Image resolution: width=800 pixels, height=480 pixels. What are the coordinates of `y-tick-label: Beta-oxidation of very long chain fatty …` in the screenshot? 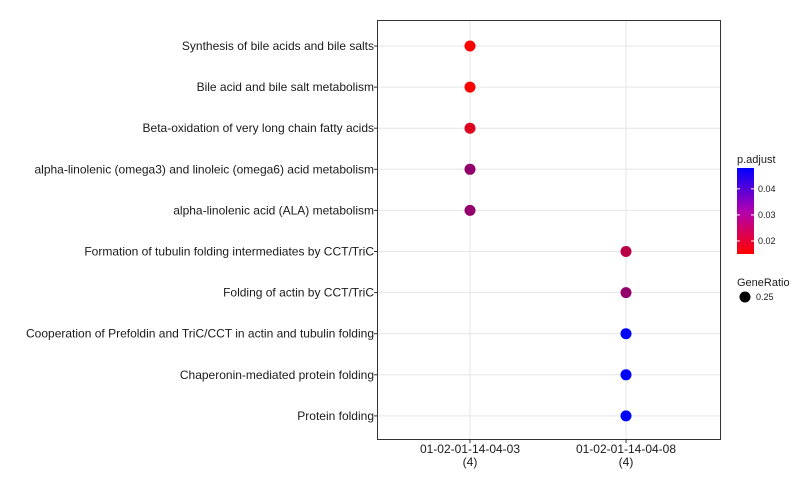 It's located at (258, 128).